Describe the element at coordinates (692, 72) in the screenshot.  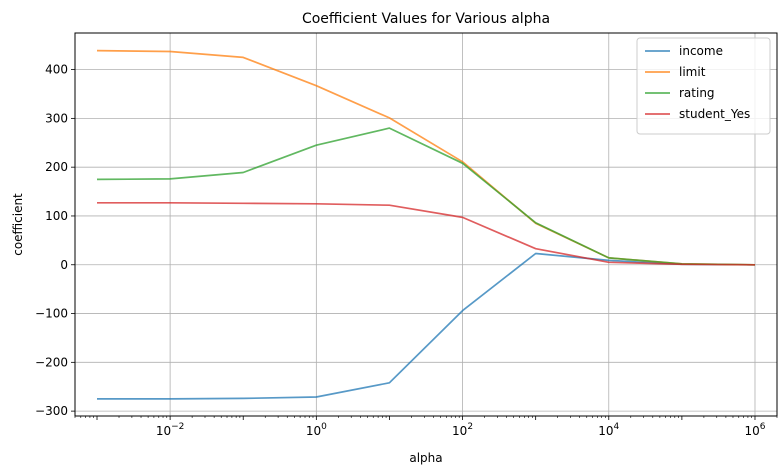
I see `legend-label-limit: limit` at that location.